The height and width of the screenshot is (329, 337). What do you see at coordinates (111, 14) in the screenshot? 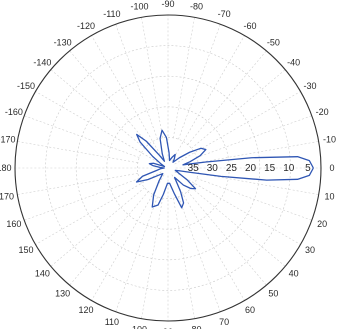
I see `angle-tick-label: -110` at bounding box center [111, 14].